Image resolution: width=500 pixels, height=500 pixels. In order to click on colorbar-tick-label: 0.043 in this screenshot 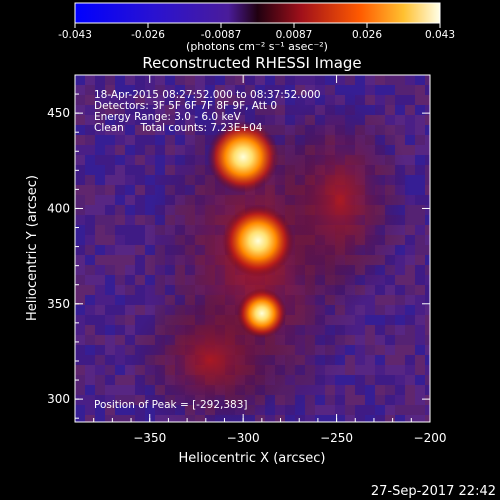, I will do `click(440, 35)`.